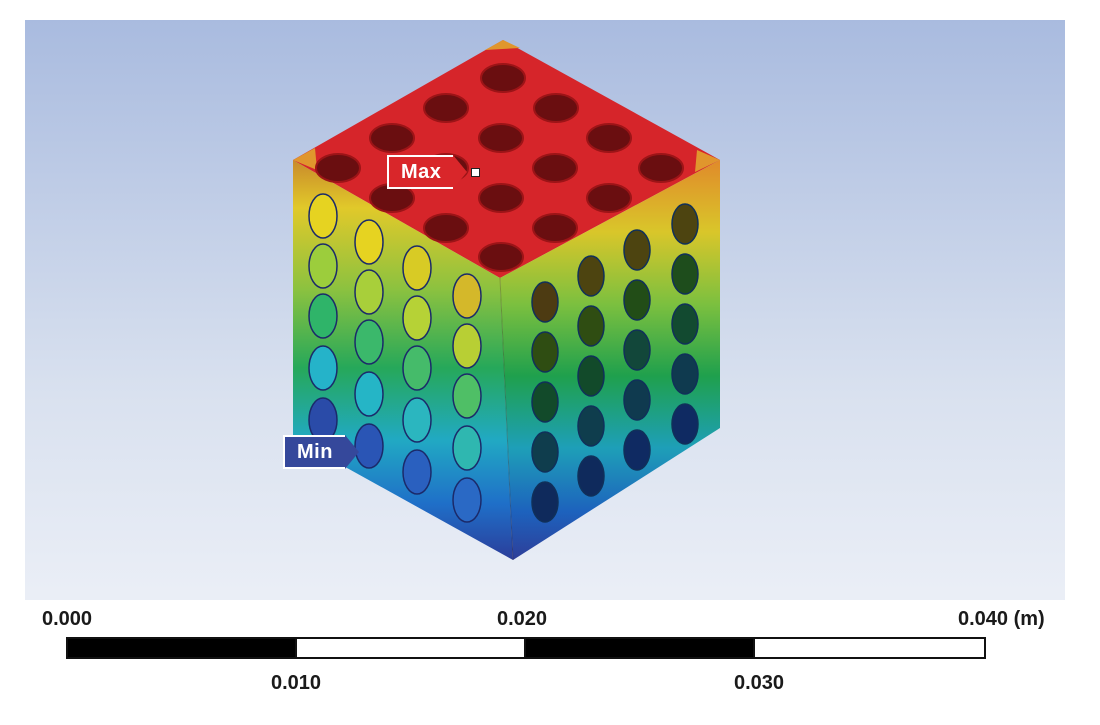  I want to click on scale-label-010: 0.010, so click(296, 683).